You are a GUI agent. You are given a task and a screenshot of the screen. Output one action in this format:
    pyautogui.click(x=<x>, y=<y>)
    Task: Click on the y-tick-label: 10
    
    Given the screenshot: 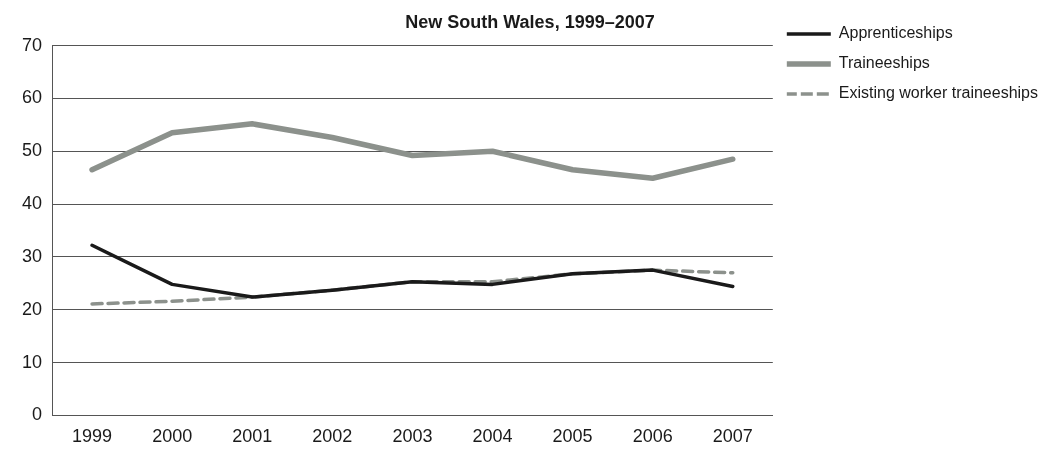 What is the action you would take?
    pyautogui.click(x=32, y=361)
    